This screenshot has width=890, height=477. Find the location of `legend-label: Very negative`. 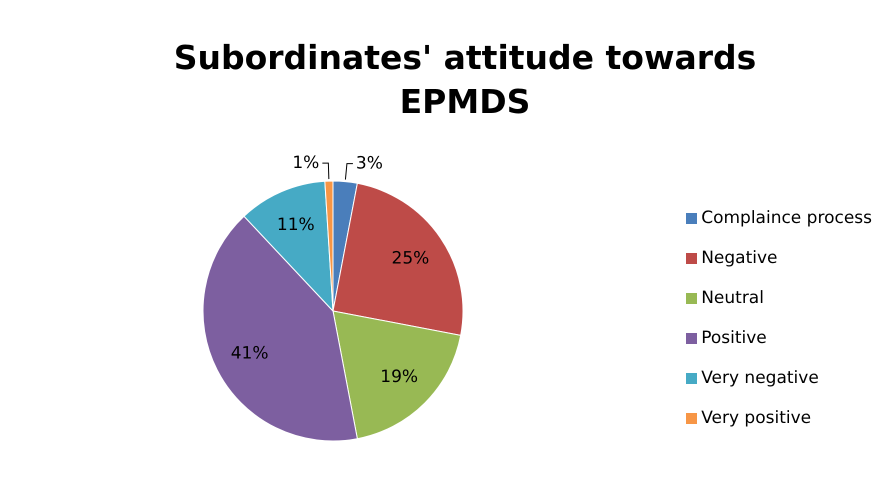

legend-label: Very negative is located at coordinates (760, 378).